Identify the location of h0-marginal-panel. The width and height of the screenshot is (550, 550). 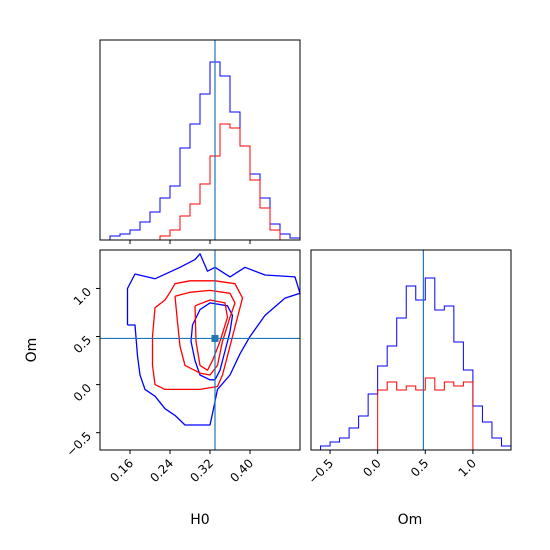
(200, 141).